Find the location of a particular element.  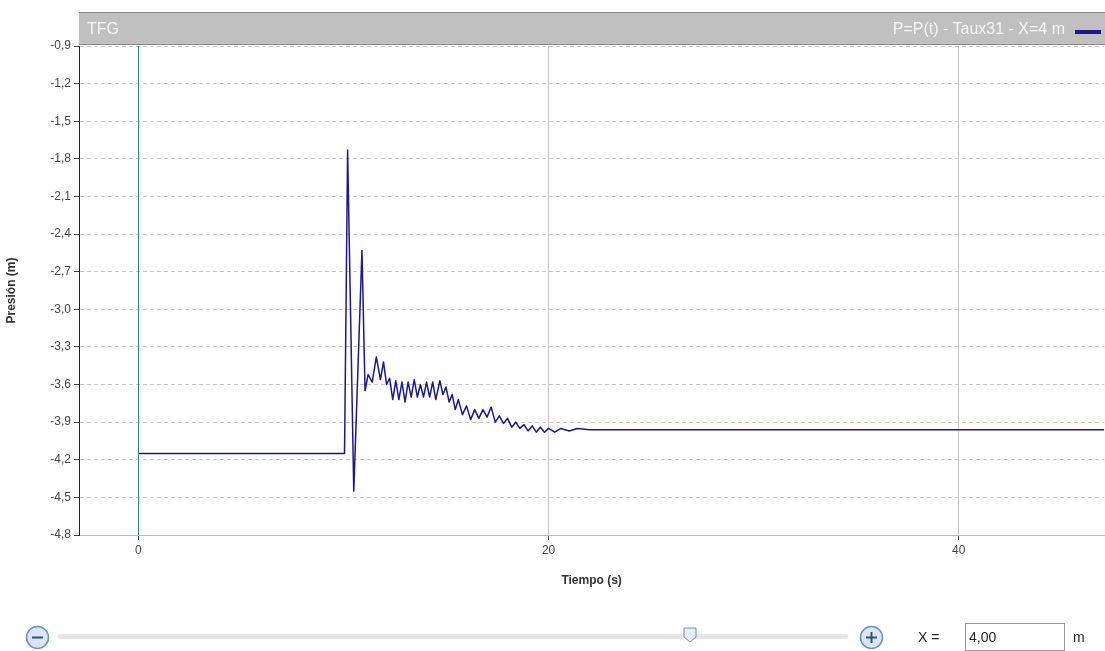

y-tick-label: -2,7 is located at coordinates (61, 271).